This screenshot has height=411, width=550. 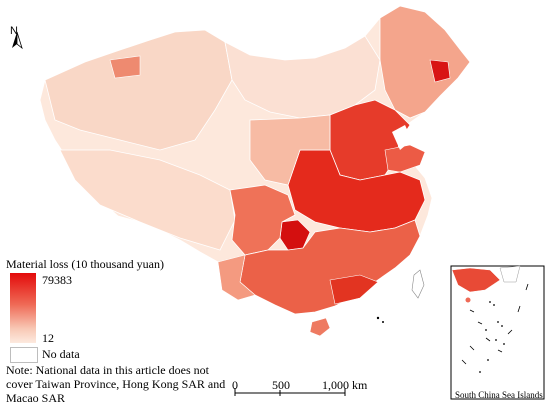 What do you see at coordinates (48, 338) in the screenshot?
I see `legend-min-label: 12` at bounding box center [48, 338].